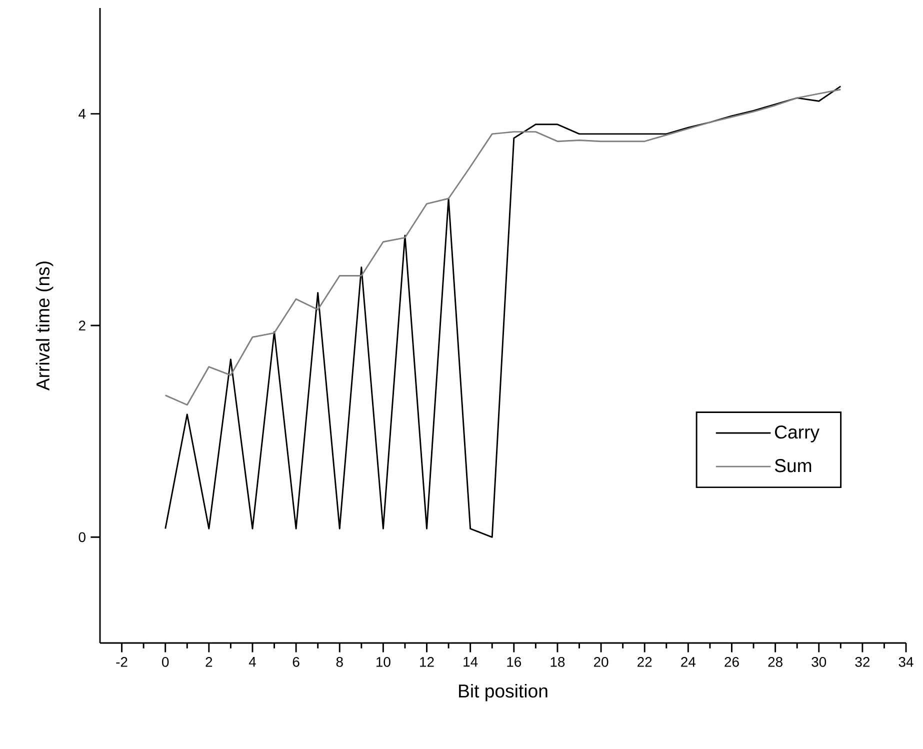  Describe the element at coordinates (601, 662) in the screenshot. I see `x-tick-label: 20` at that location.